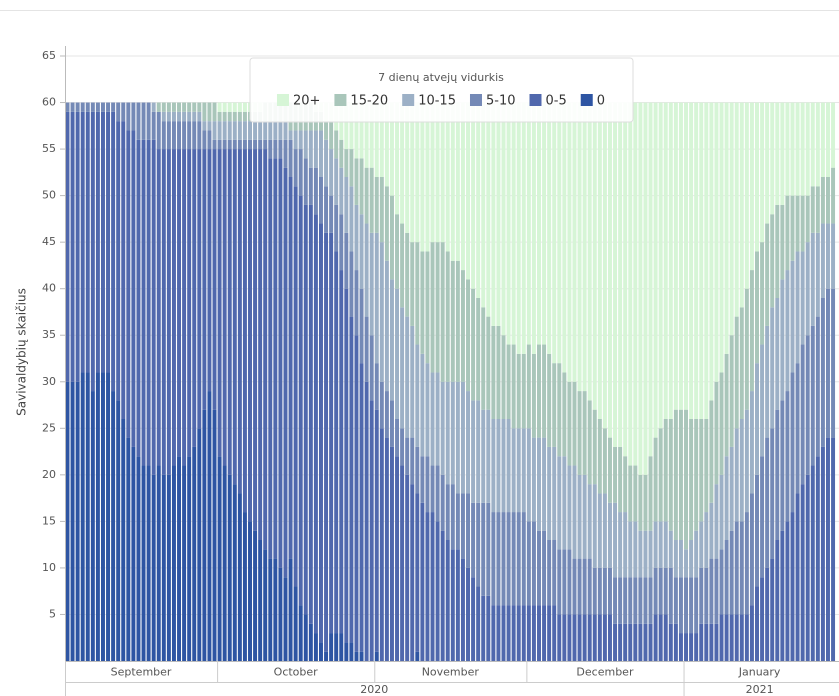  What do you see at coordinates (306, 101) in the screenshot?
I see `legend-label: 20+` at bounding box center [306, 101].